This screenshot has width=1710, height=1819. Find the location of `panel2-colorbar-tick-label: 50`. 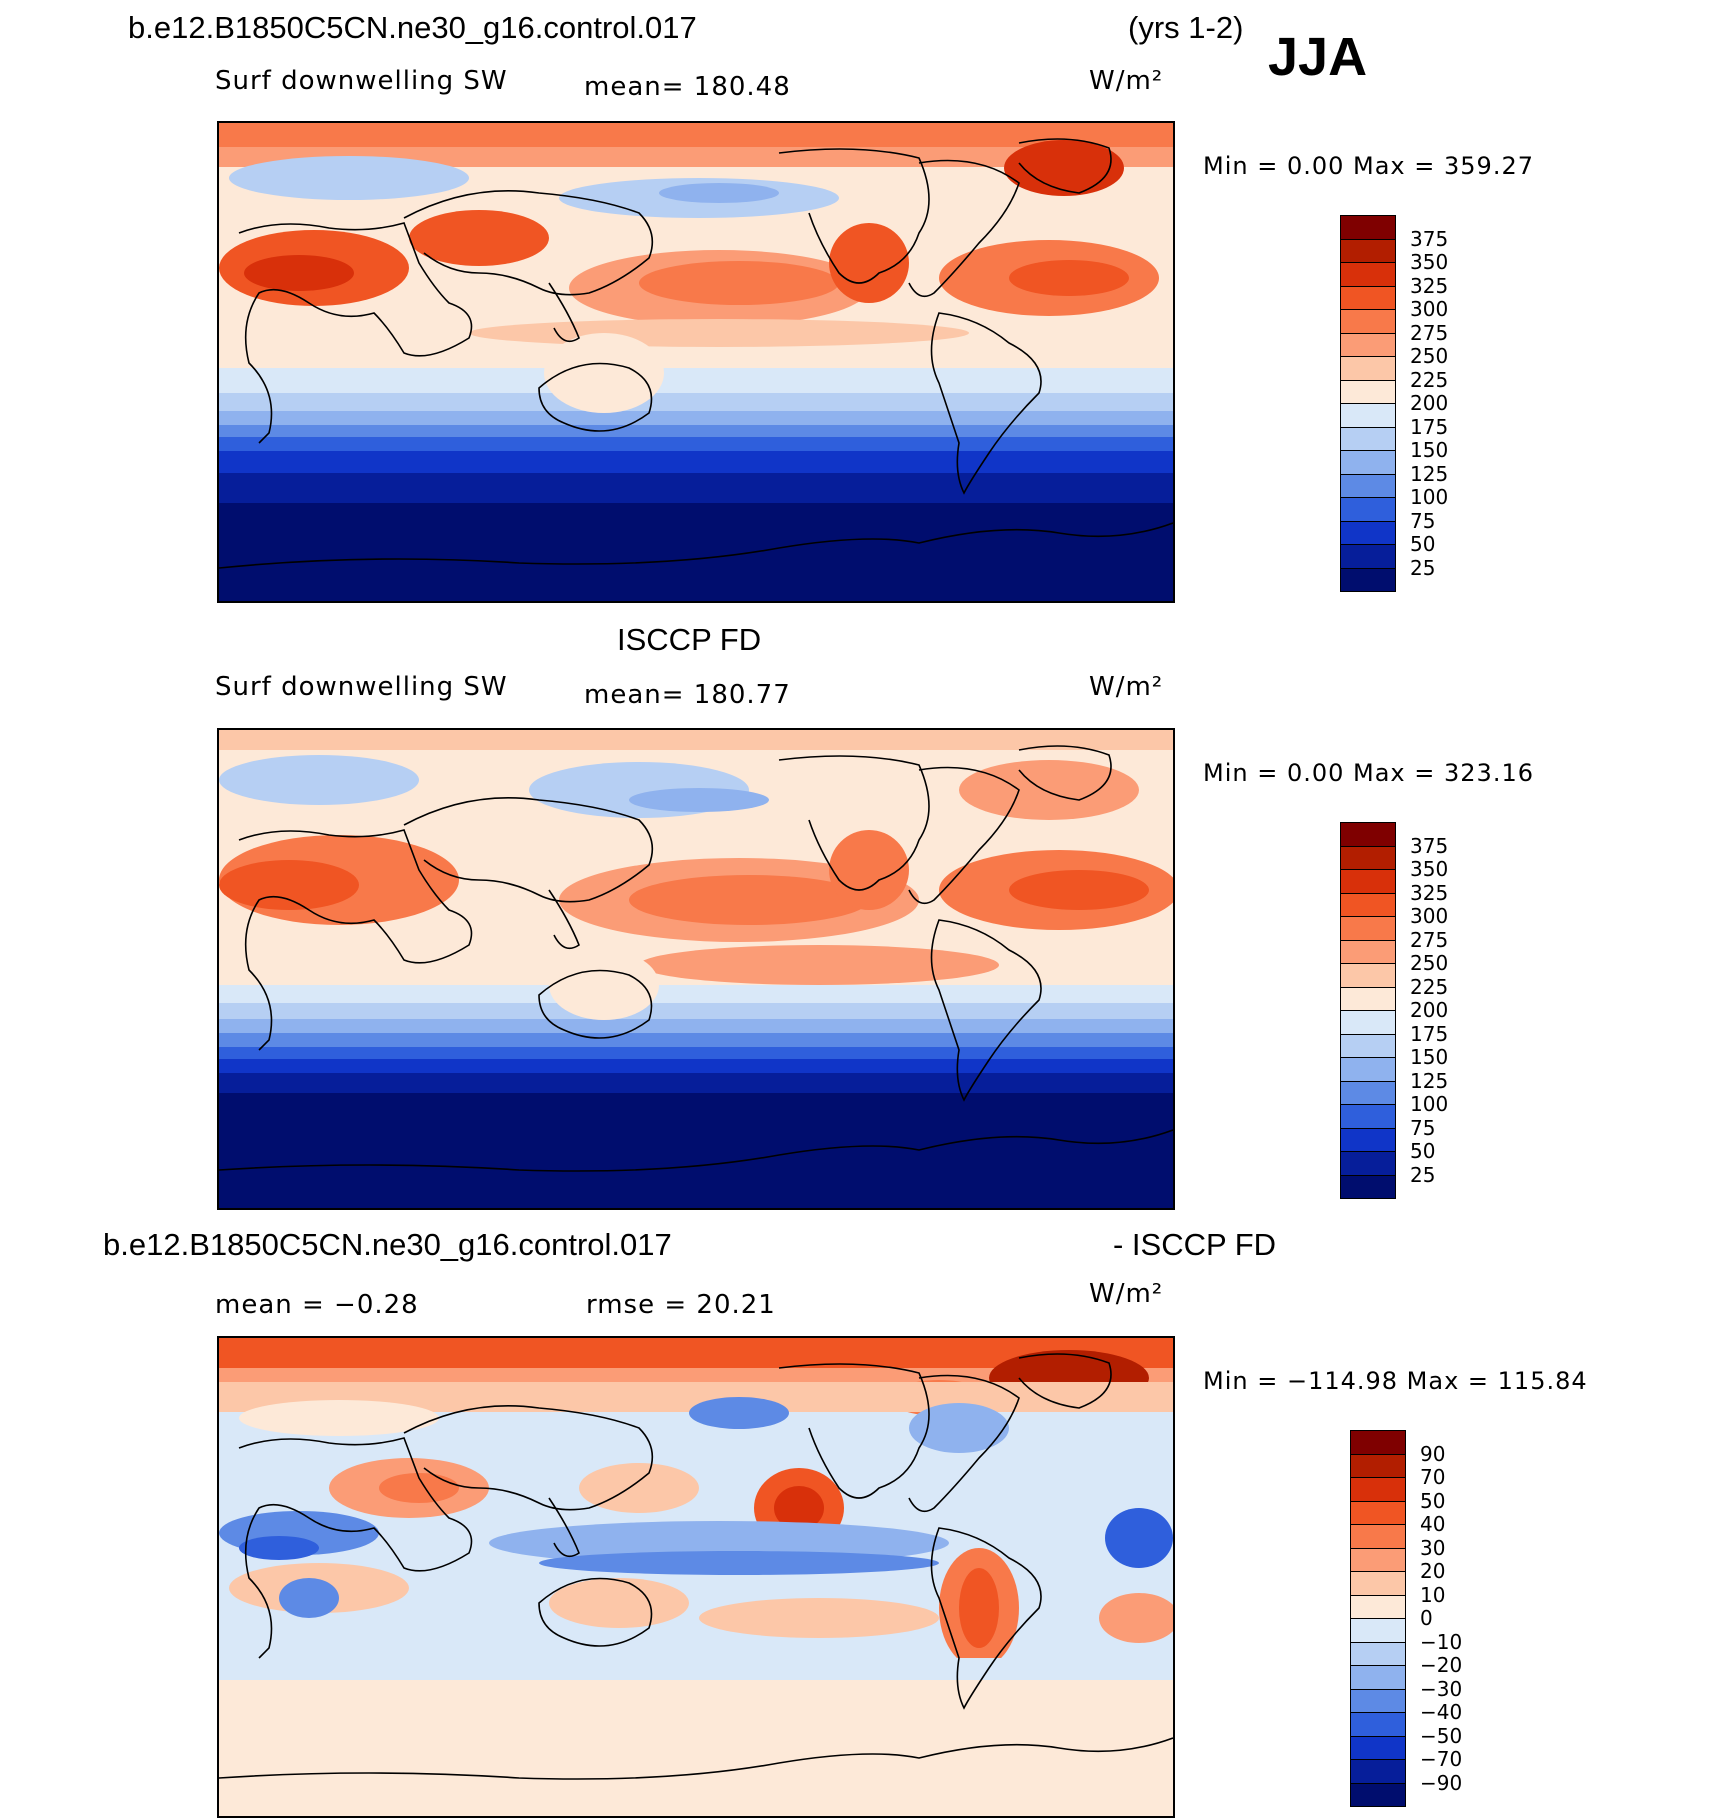

panel2-colorbar-tick-label: 50 is located at coordinates (1423, 1151).